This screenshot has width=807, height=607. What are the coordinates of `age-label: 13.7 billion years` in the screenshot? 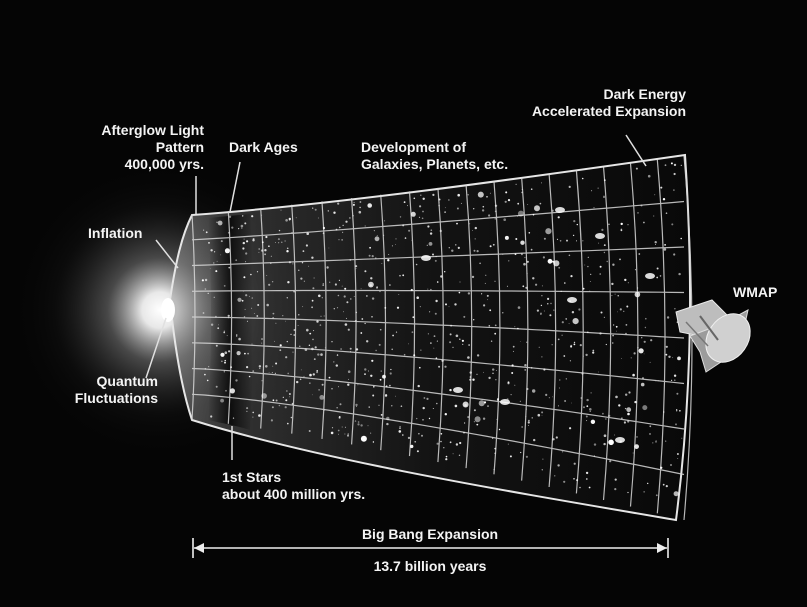 It's located at (430, 566).